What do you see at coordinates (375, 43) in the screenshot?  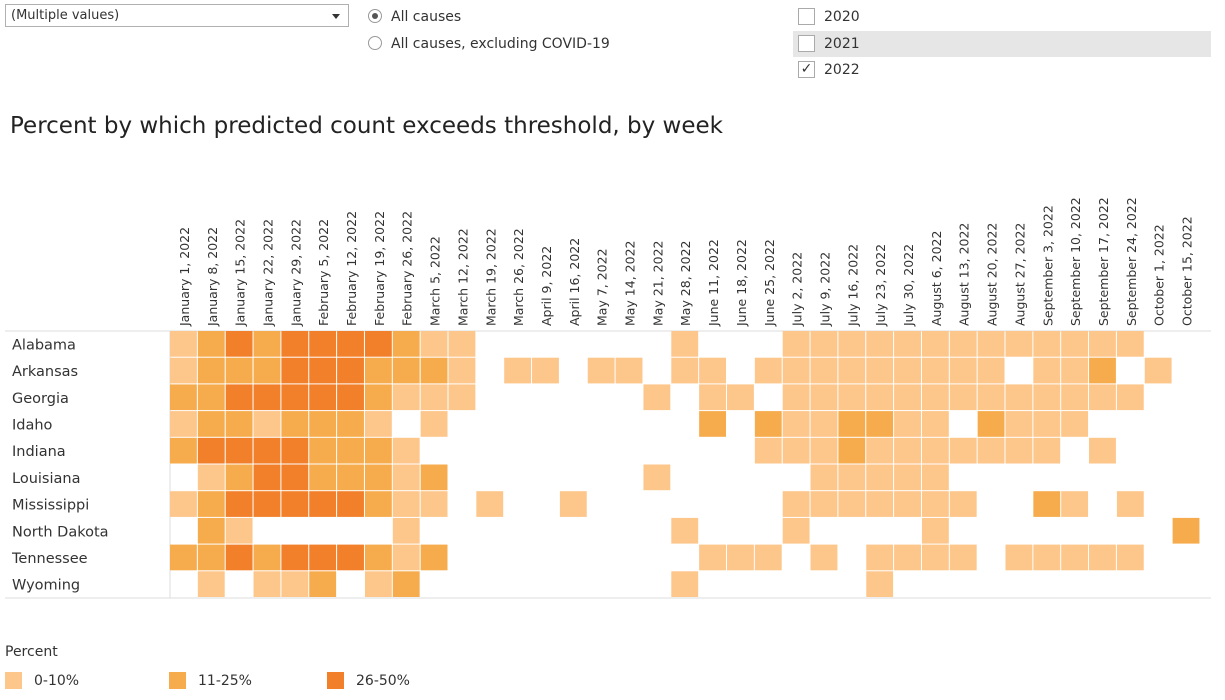 I see `radio-unselected-icon` at bounding box center [375, 43].